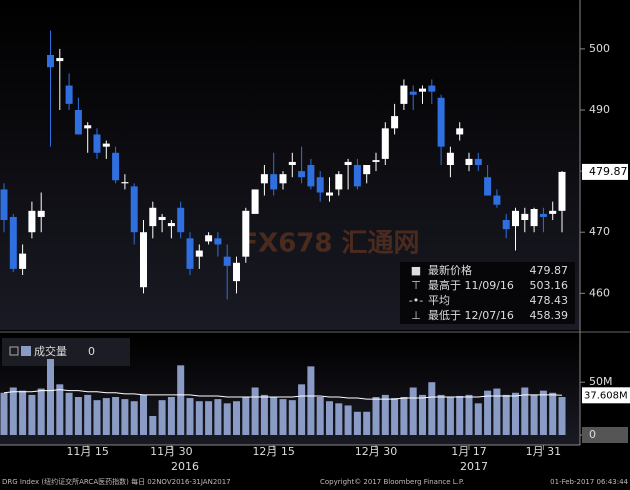 The height and width of the screenshot is (490, 630). Describe the element at coordinates (87, 451) in the screenshot. I see `x-tick-label: 11月 15` at that location.